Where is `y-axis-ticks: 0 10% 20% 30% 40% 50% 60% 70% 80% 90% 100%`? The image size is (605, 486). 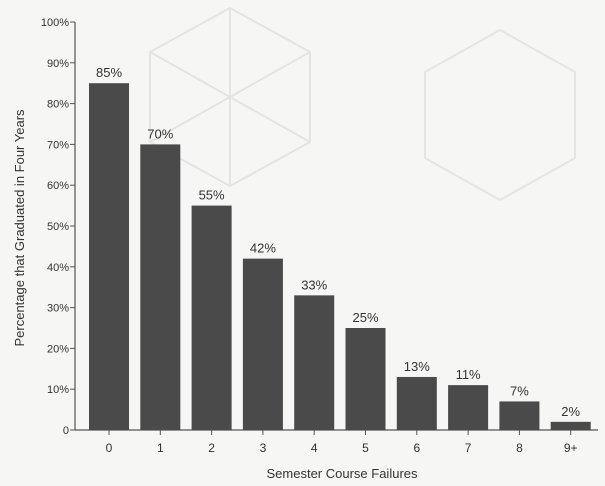 y-axis-ticks: 0 10% 20% 30% 40% 50% 60% 70% 80% 90% 100% is located at coordinates (58, 227).